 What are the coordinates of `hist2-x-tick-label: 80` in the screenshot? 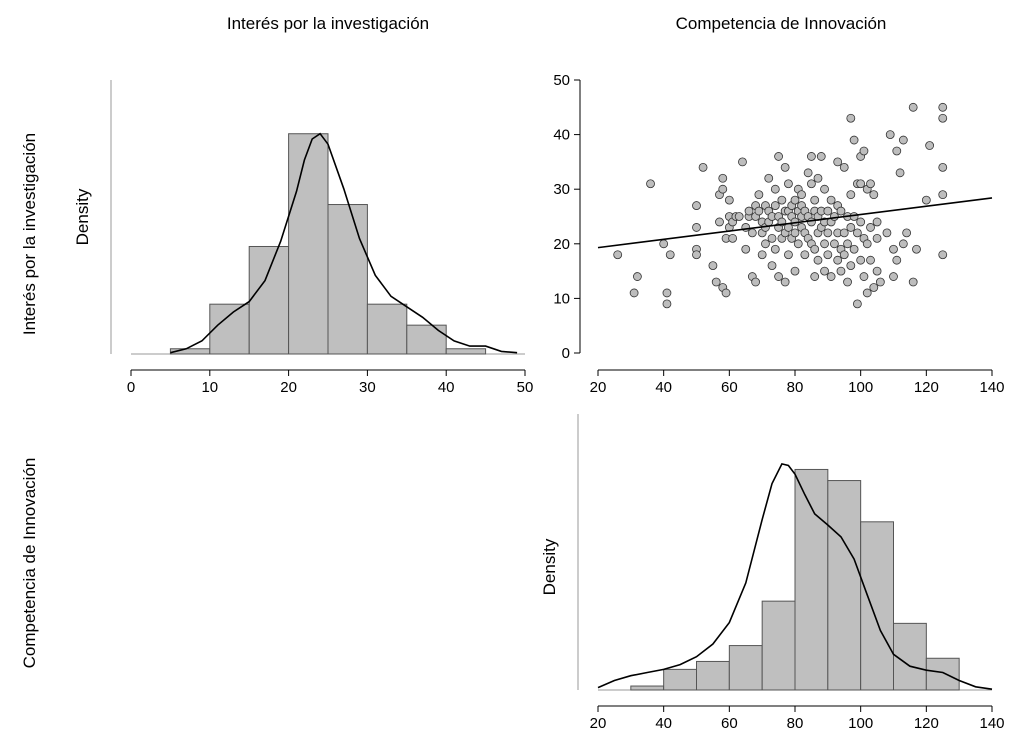 It's located at (795, 723).